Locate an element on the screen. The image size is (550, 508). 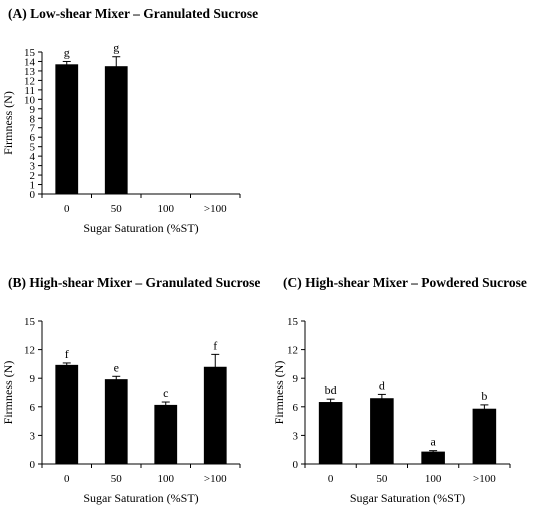
significance-label: e is located at coordinates (116, 367).